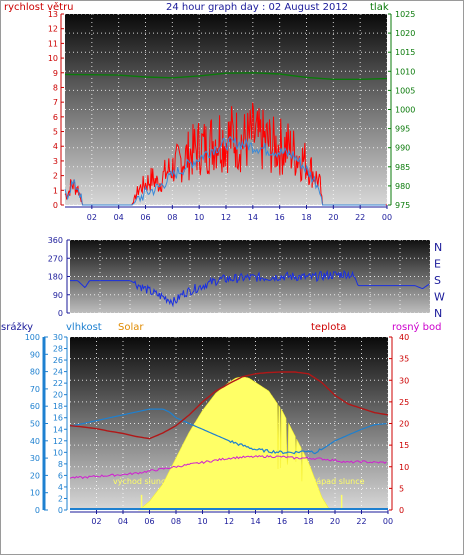  Describe the element at coordinates (282, 521) in the screenshot. I see `p3-time-tick-label: 16` at that location.